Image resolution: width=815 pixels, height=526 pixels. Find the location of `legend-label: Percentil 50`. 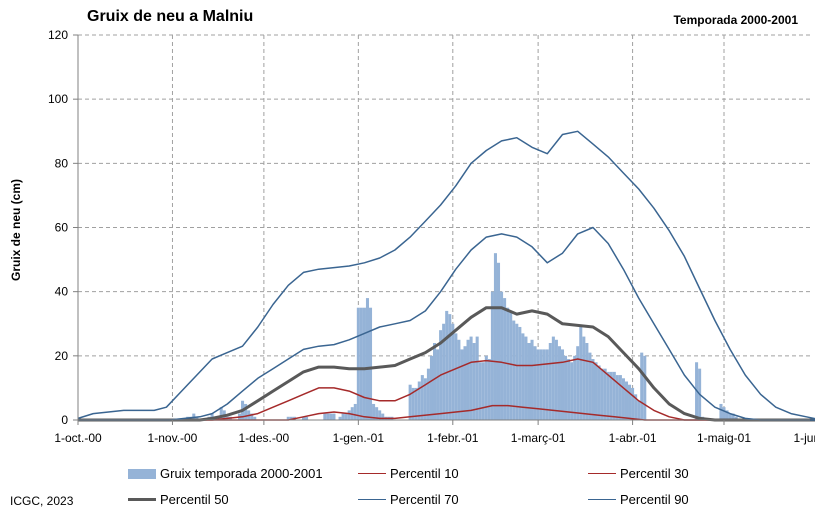

legend-label: Percentil 50 is located at coordinates (194, 499).